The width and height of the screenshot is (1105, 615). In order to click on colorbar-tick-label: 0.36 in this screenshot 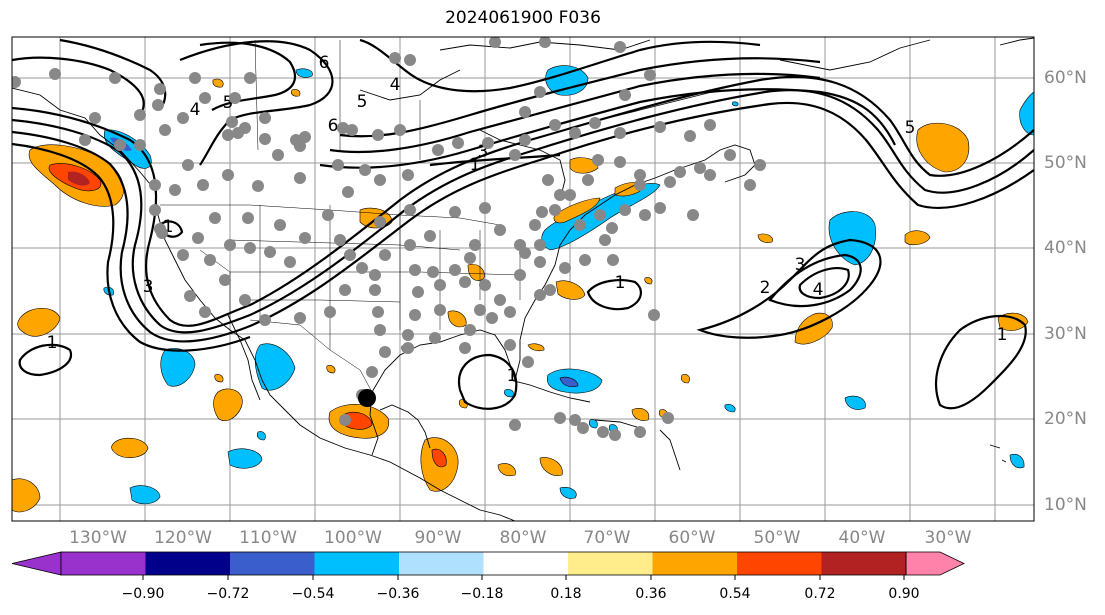, I will do `click(651, 594)`.